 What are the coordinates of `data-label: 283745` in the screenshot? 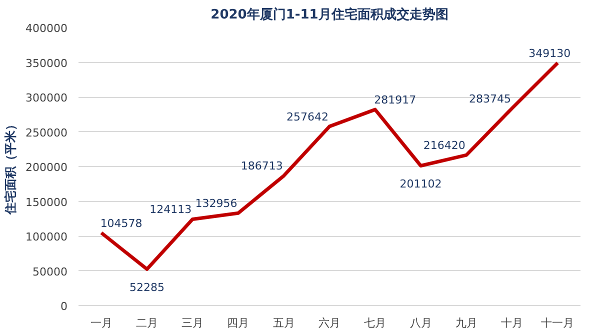 It's located at (490, 99).